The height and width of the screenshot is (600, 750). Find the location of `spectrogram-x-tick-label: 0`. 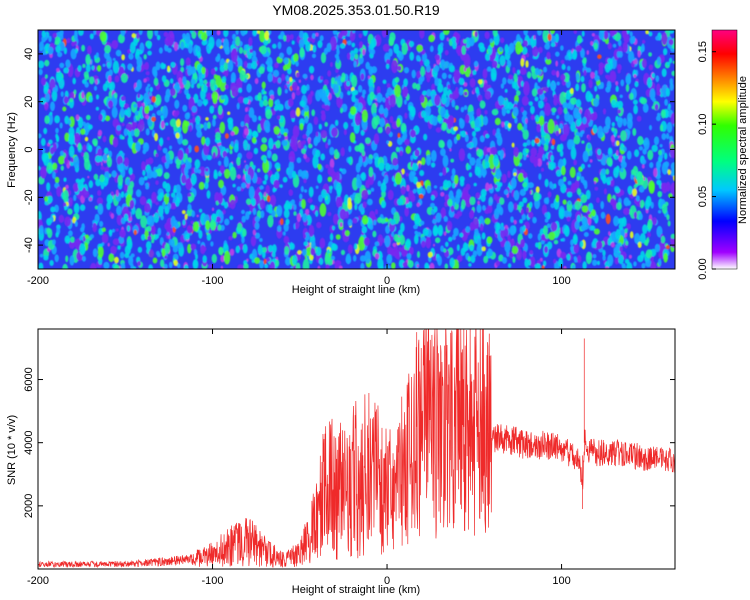

spectrogram-x-tick-label: 0 is located at coordinates (387, 281).